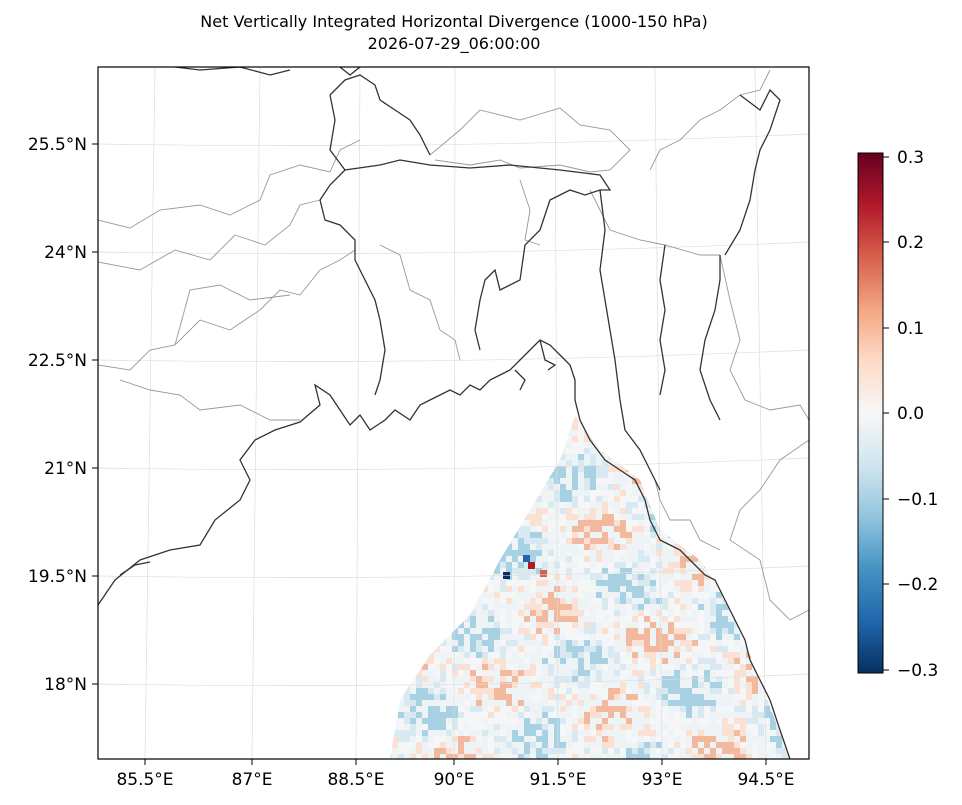 This screenshot has height=805, width=962. Describe the element at coordinates (543, 573) in the screenshot. I see `field-cell-strong` at that location.